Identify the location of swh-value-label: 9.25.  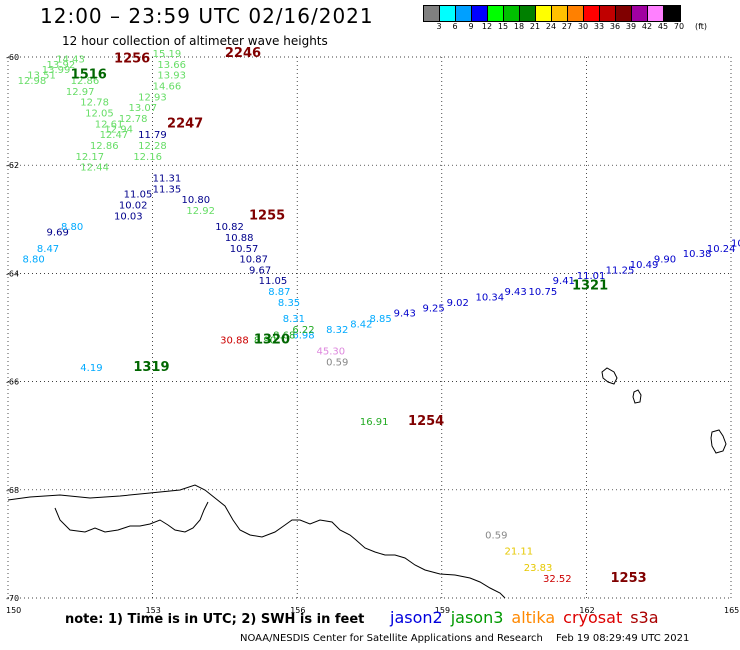
(434, 308).